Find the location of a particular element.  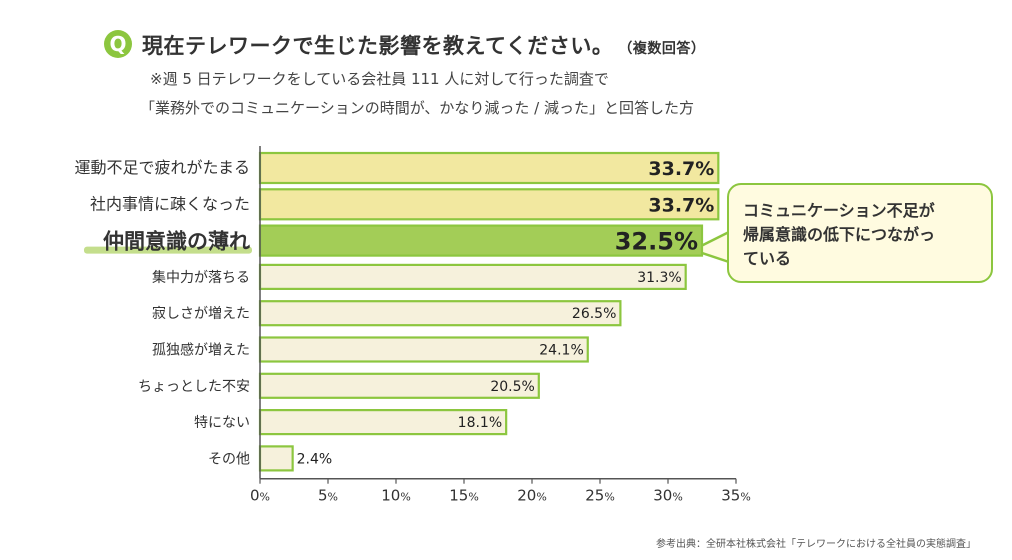

survey-subtitle-1: ※週 5 日テレワークをしている会社員 111 人に対して行った調査で is located at coordinates (379, 79).